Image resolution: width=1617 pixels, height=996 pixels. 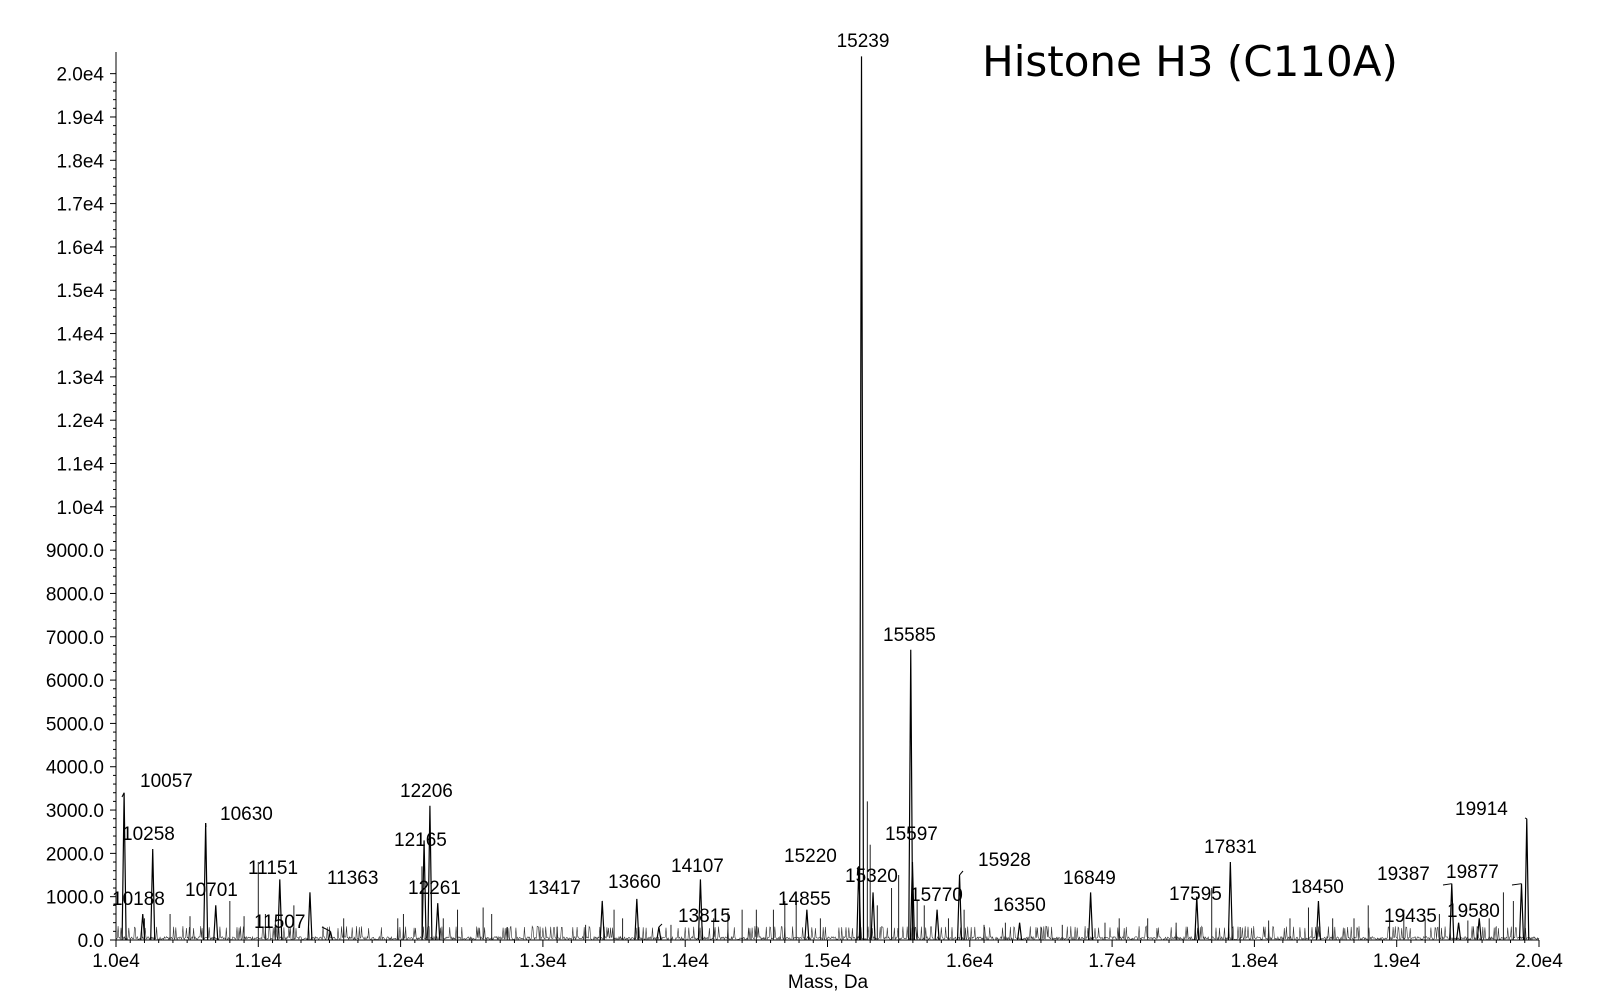 What do you see at coordinates (1472, 872) in the screenshot?
I see `peak-label-19877: 19877` at bounding box center [1472, 872].